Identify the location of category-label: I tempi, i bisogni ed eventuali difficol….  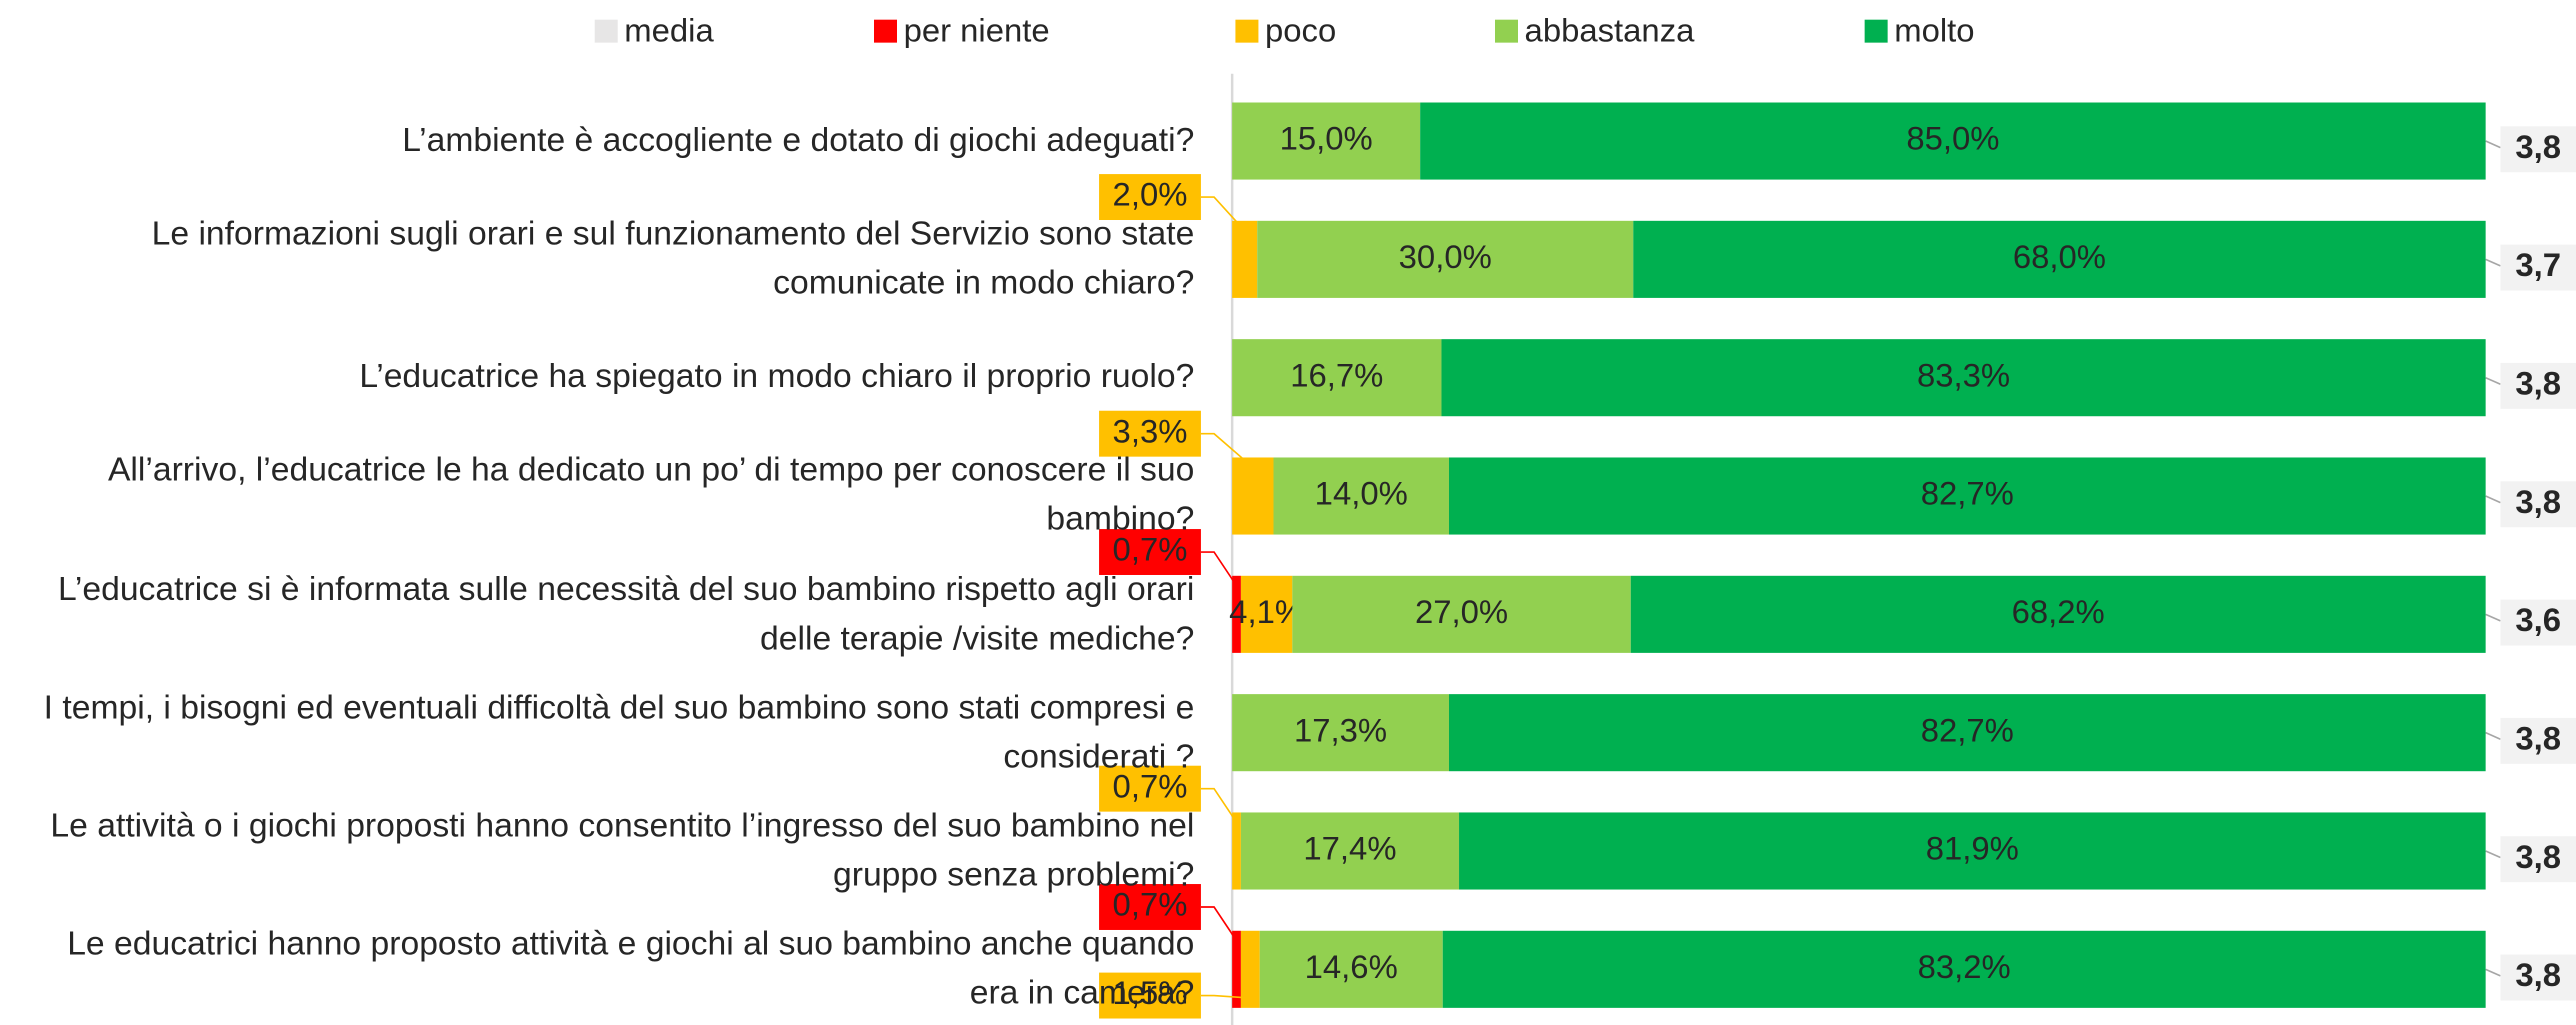
(619, 732).